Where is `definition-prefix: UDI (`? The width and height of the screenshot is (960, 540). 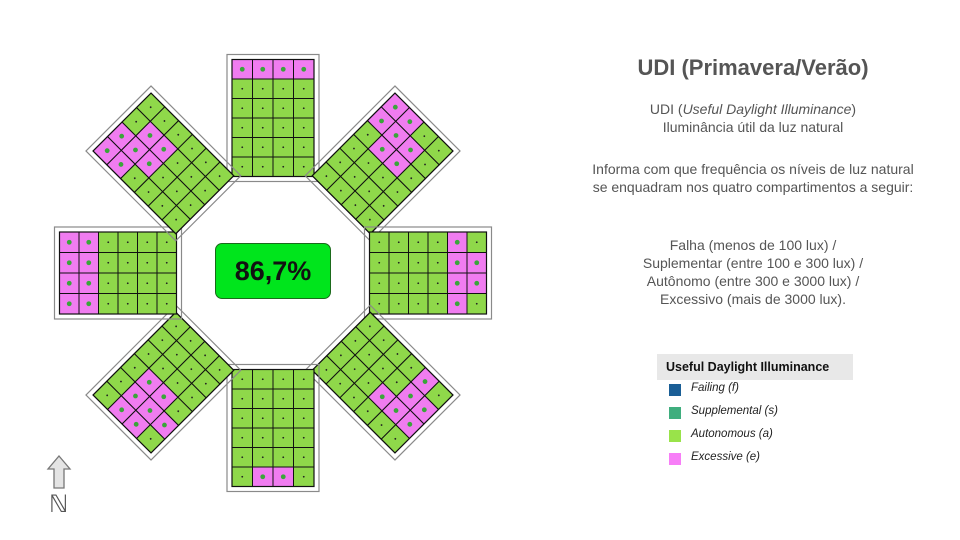 definition-prefix: UDI ( is located at coordinates (666, 109).